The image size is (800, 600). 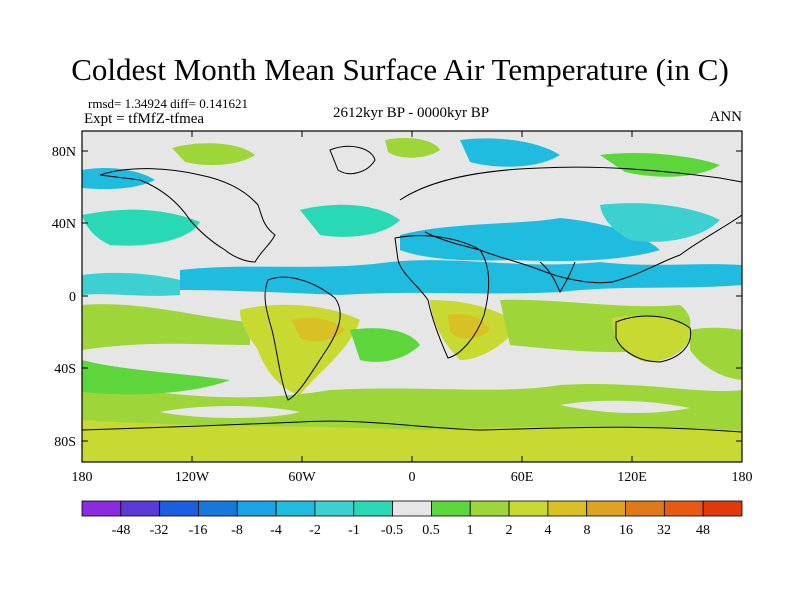 What do you see at coordinates (64, 152) in the screenshot?
I see `lat-label-80n: 80N` at bounding box center [64, 152].